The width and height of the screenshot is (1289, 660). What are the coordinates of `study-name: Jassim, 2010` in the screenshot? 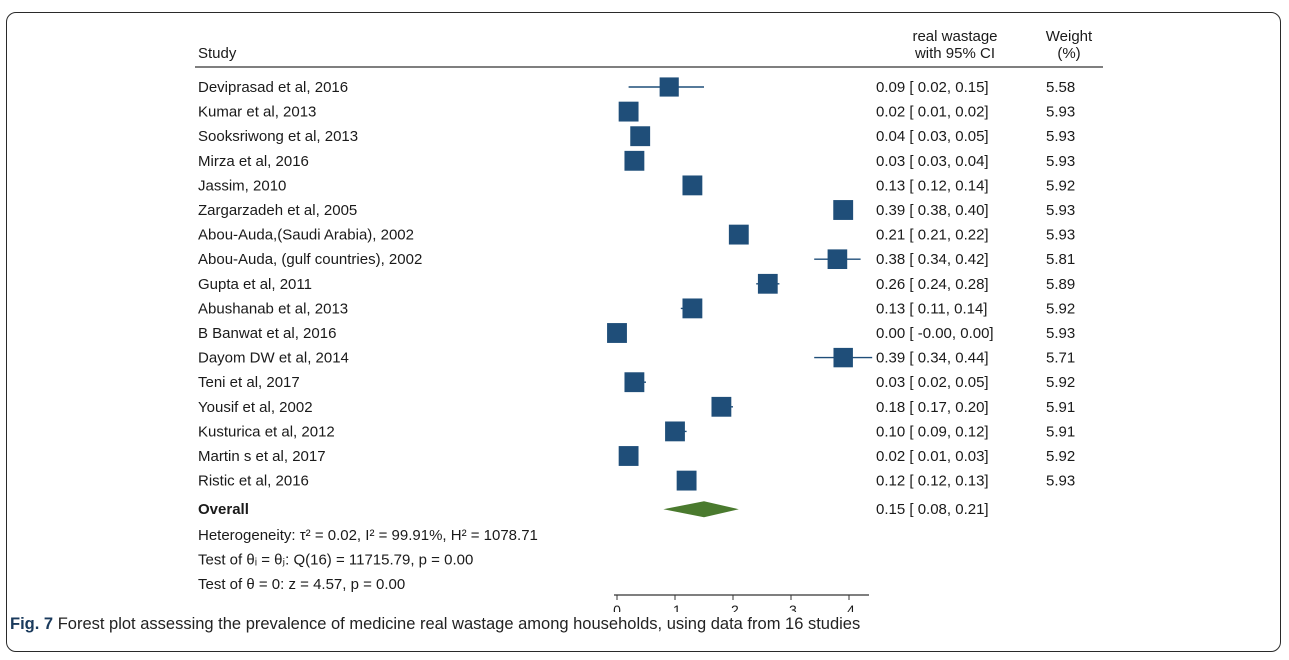 It's located at (242, 185).